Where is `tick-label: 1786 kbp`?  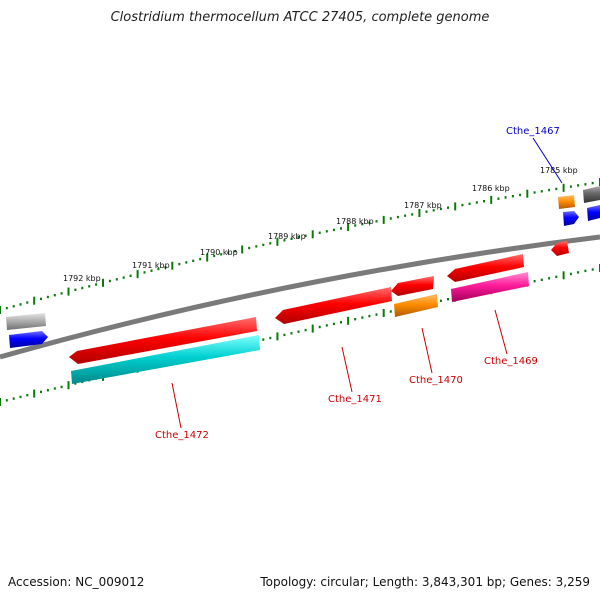
tick-label: 1786 kbp is located at coordinates (491, 188).